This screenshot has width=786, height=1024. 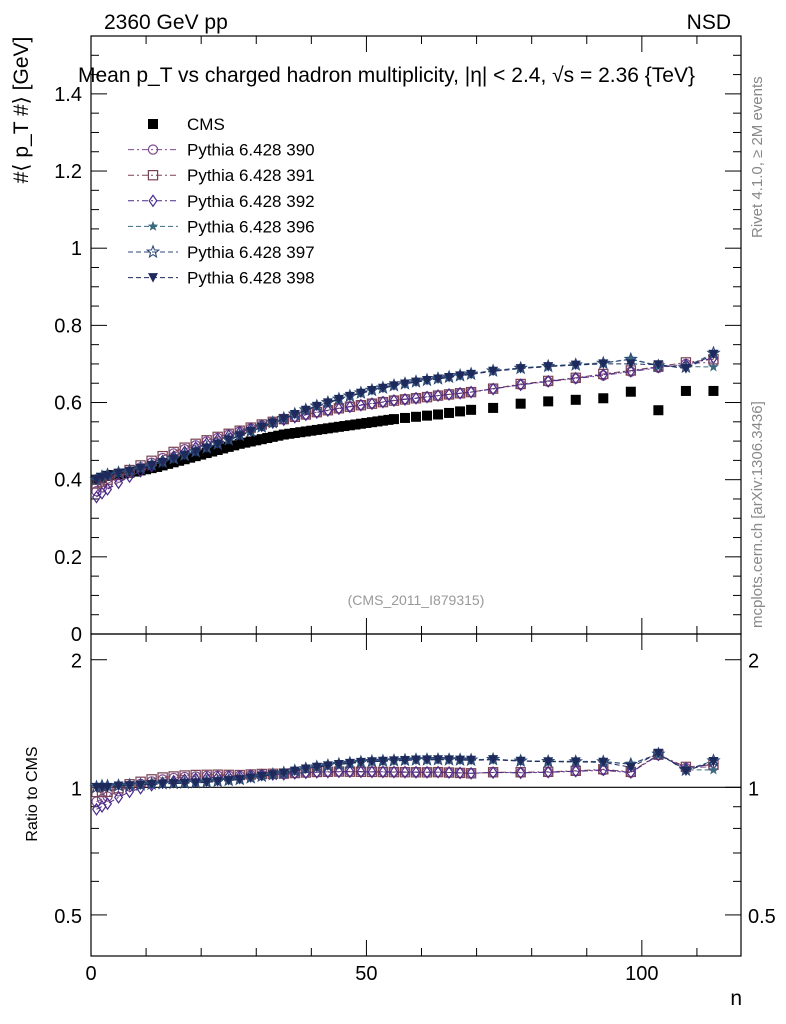 I want to click on y-tick-label: 0.2, so click(x=68, y=558).